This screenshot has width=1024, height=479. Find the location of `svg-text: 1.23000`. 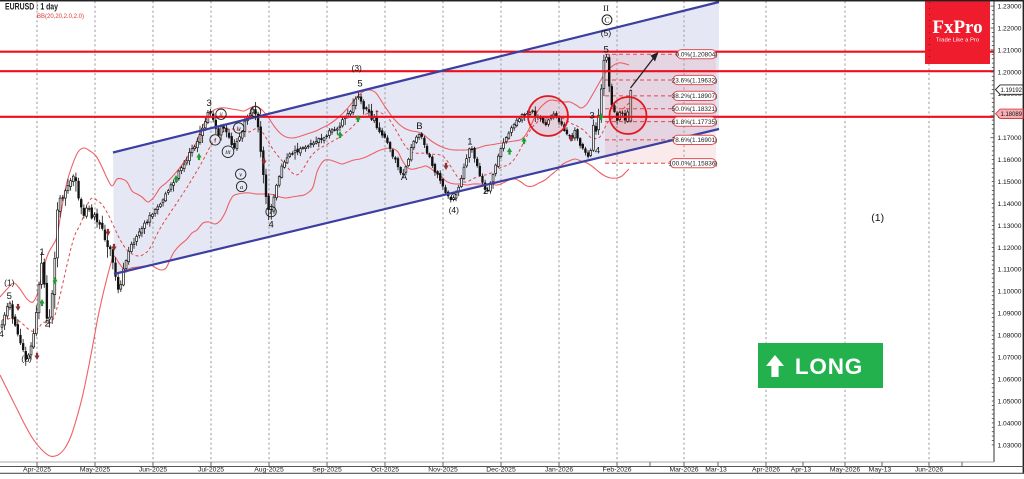

svg-text: 1.23000 is located at coordinates (1010, 6).